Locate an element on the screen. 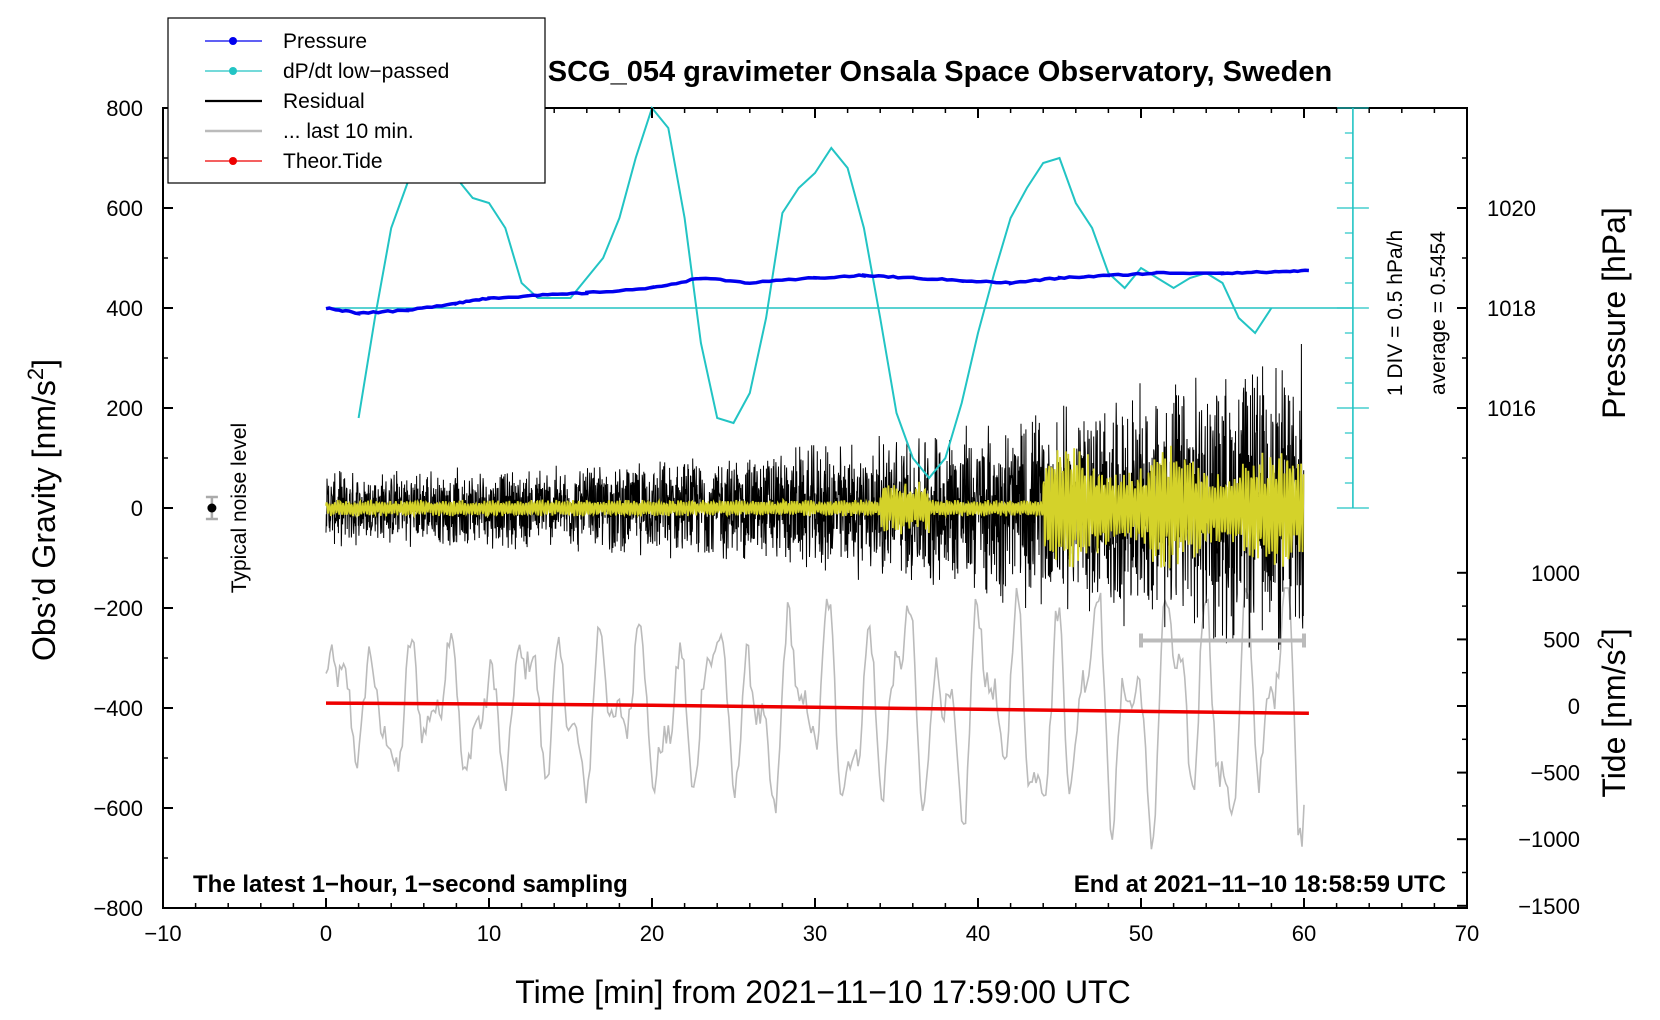  y-left-axis-ticks: 800 600 400 200 0 −200 −400 −600 −800 is located at coordinates (133, 508).